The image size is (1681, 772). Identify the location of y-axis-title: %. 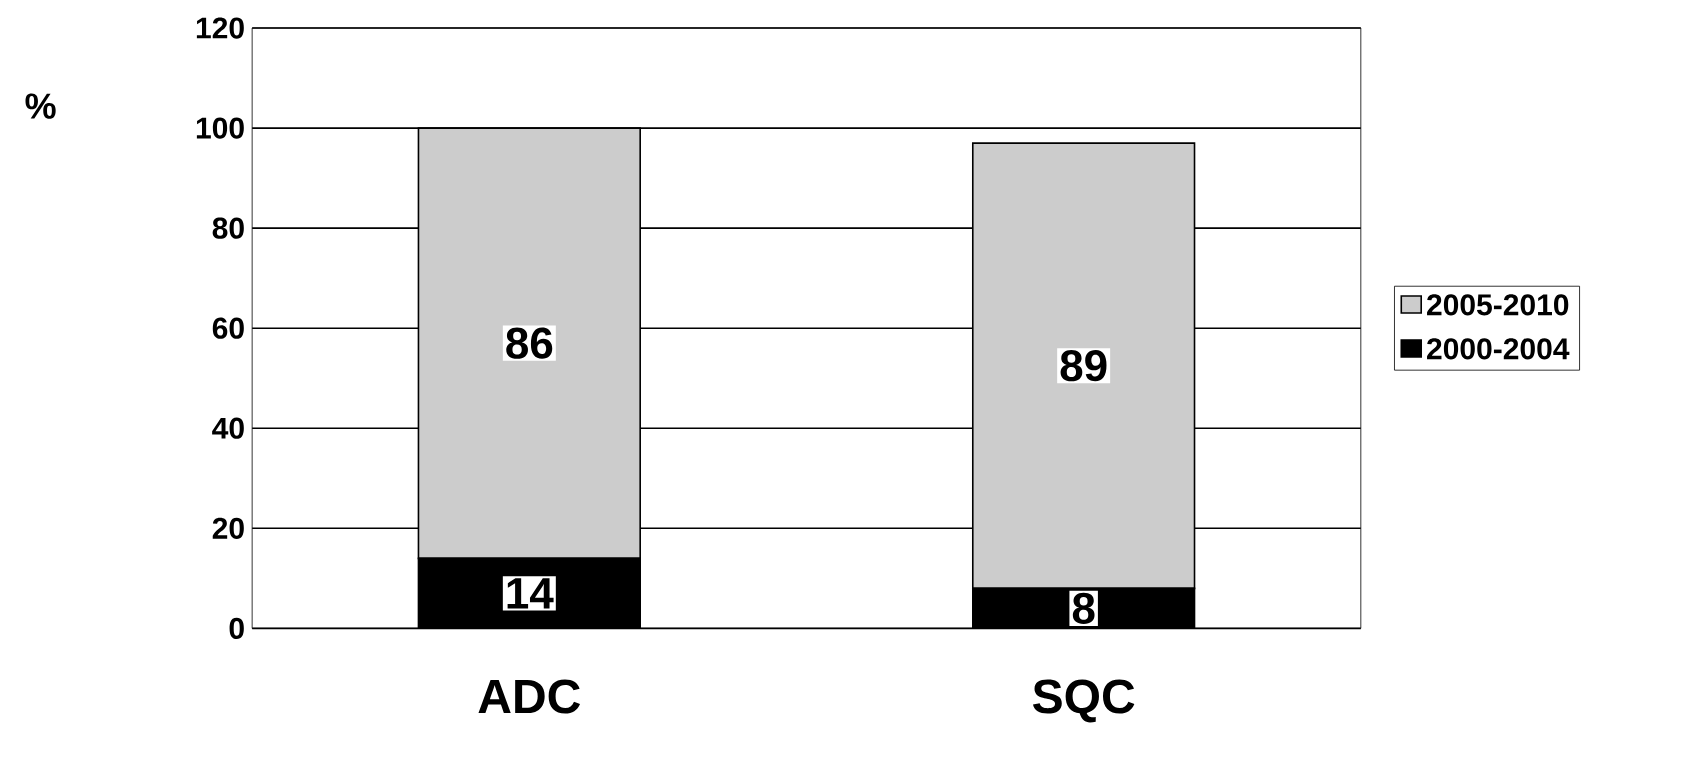
(40, 106).